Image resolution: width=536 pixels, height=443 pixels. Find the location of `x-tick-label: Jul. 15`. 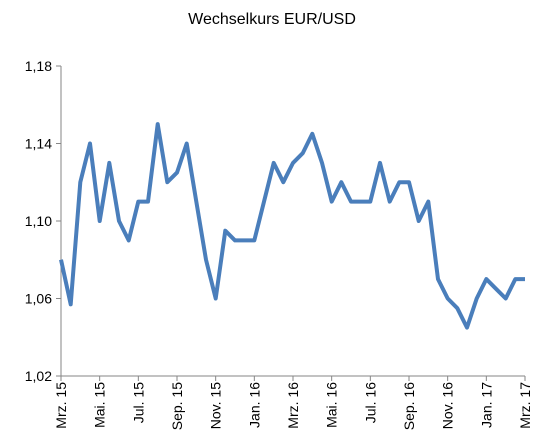

x-tick-label: Jul. 15 is located at coordinates (138, 402).